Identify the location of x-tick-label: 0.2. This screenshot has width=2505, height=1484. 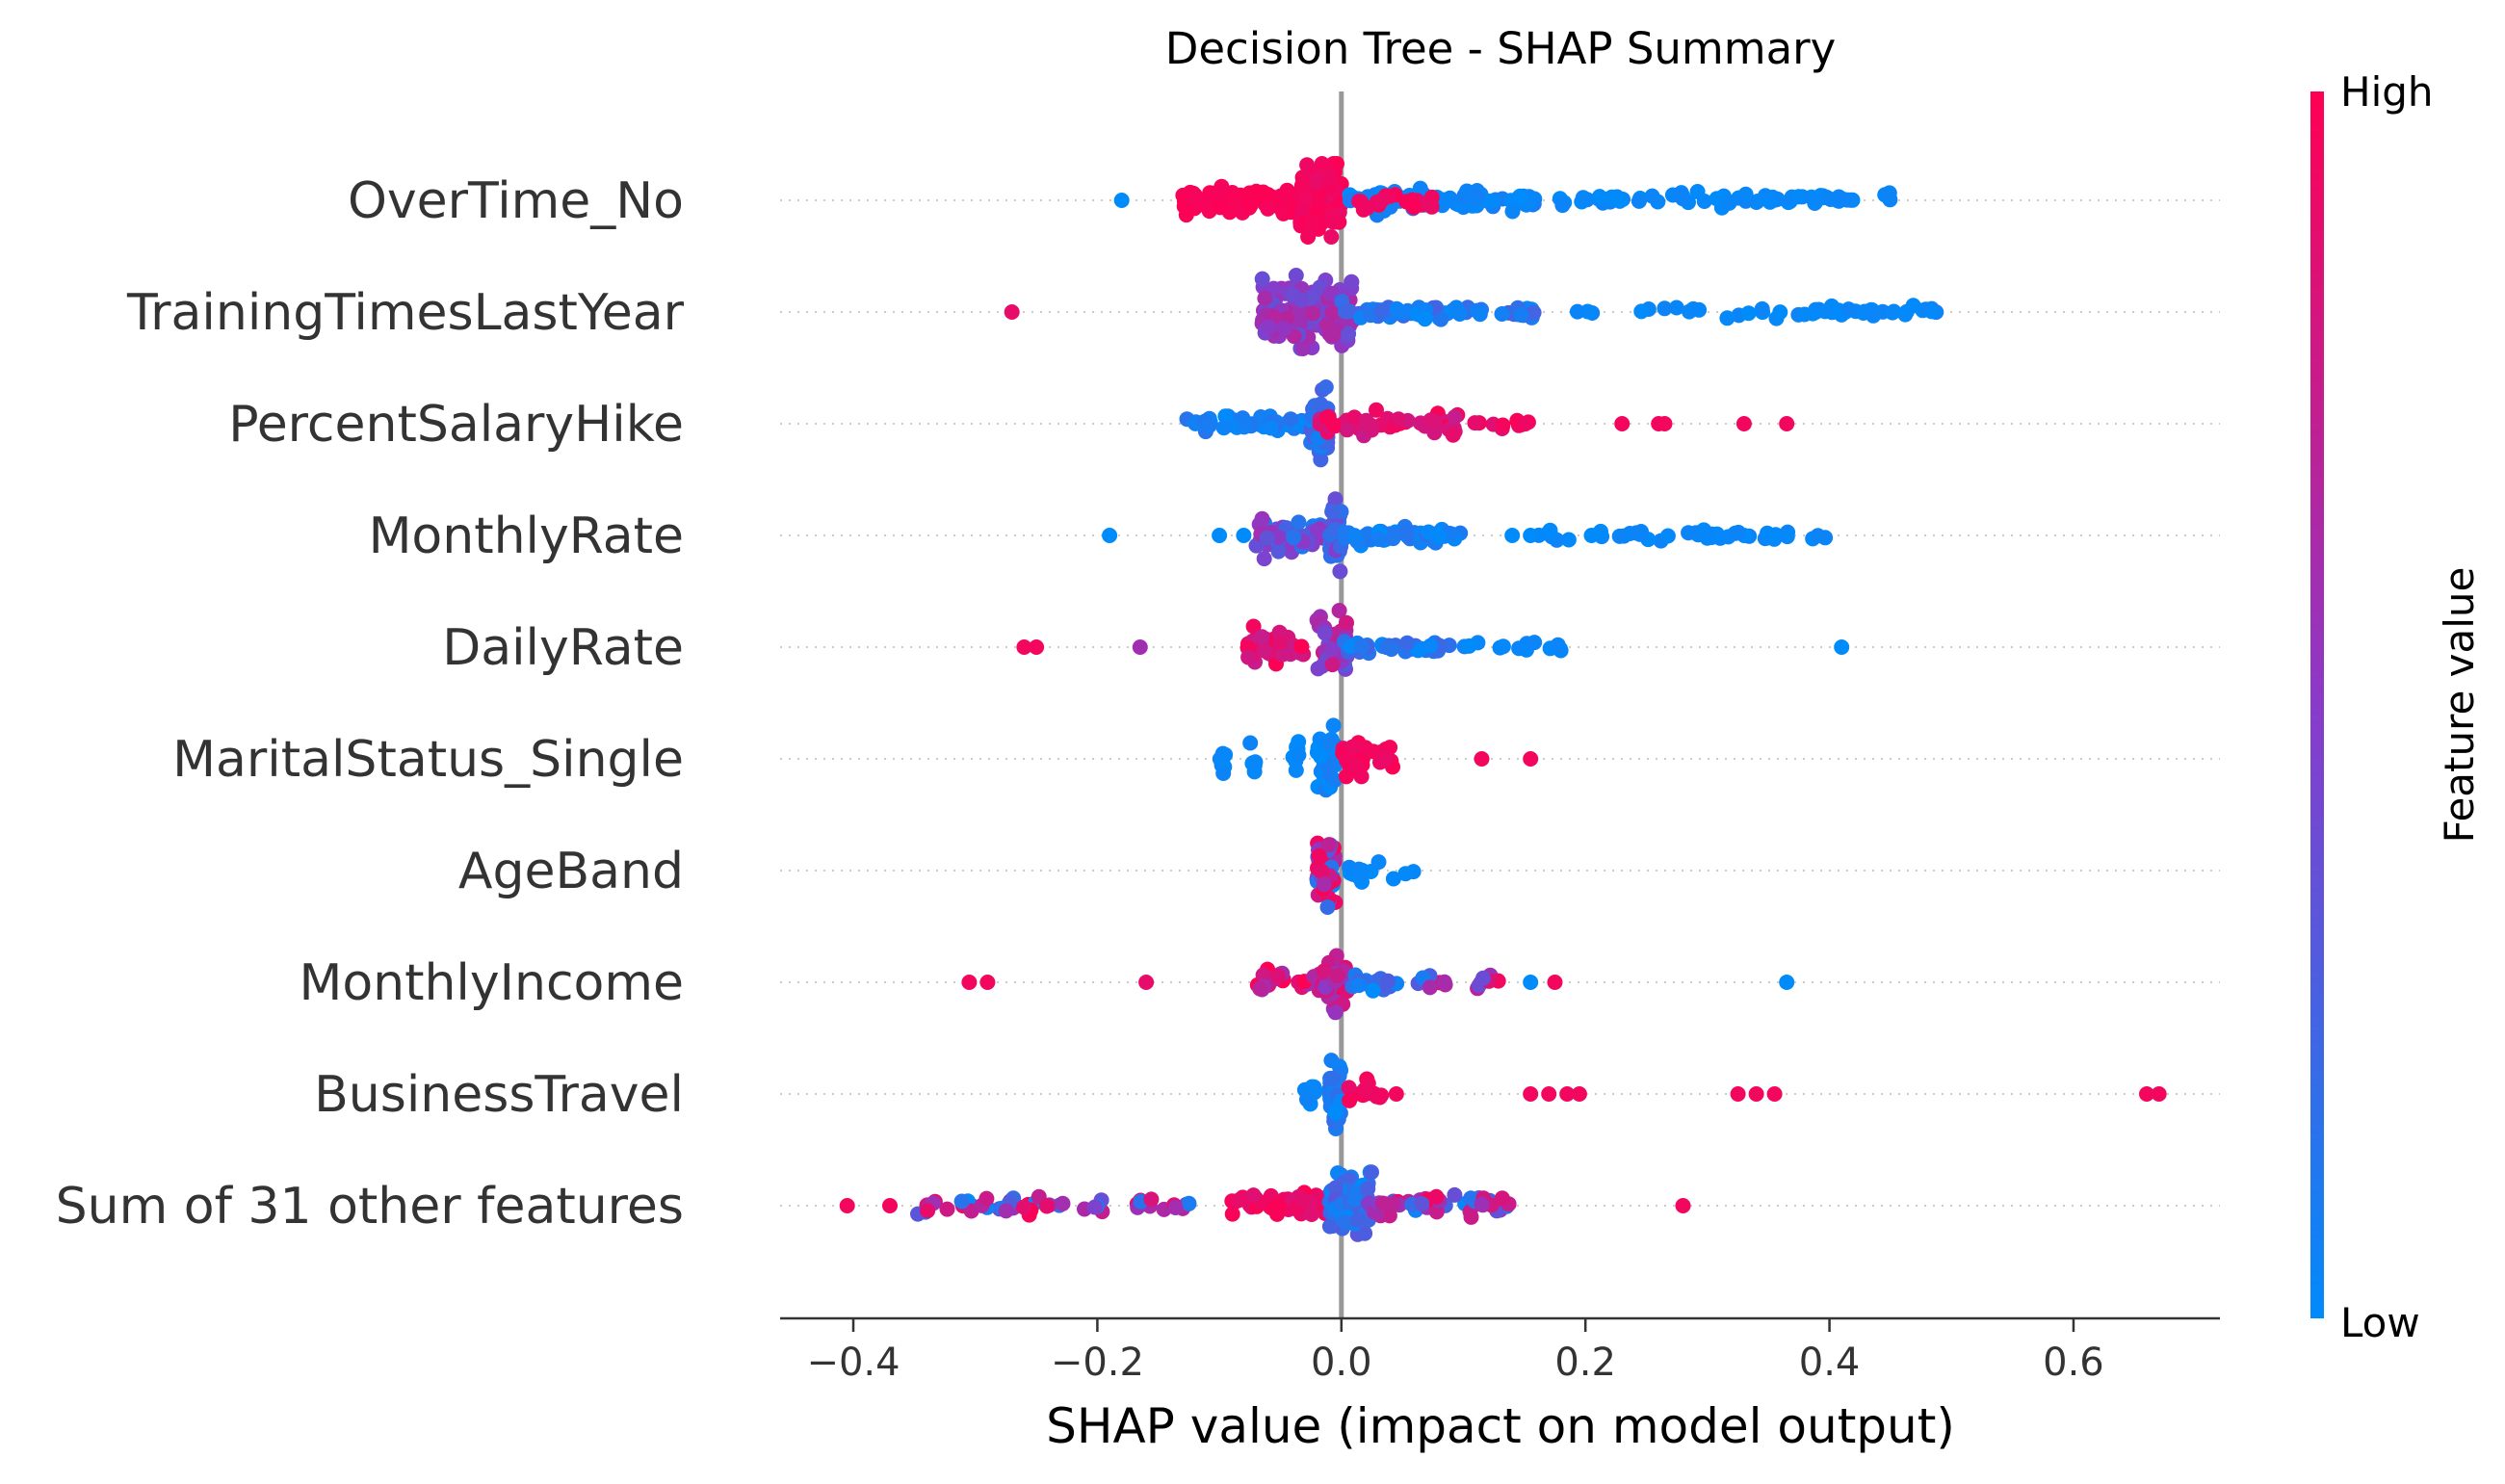
(1585, 1363).